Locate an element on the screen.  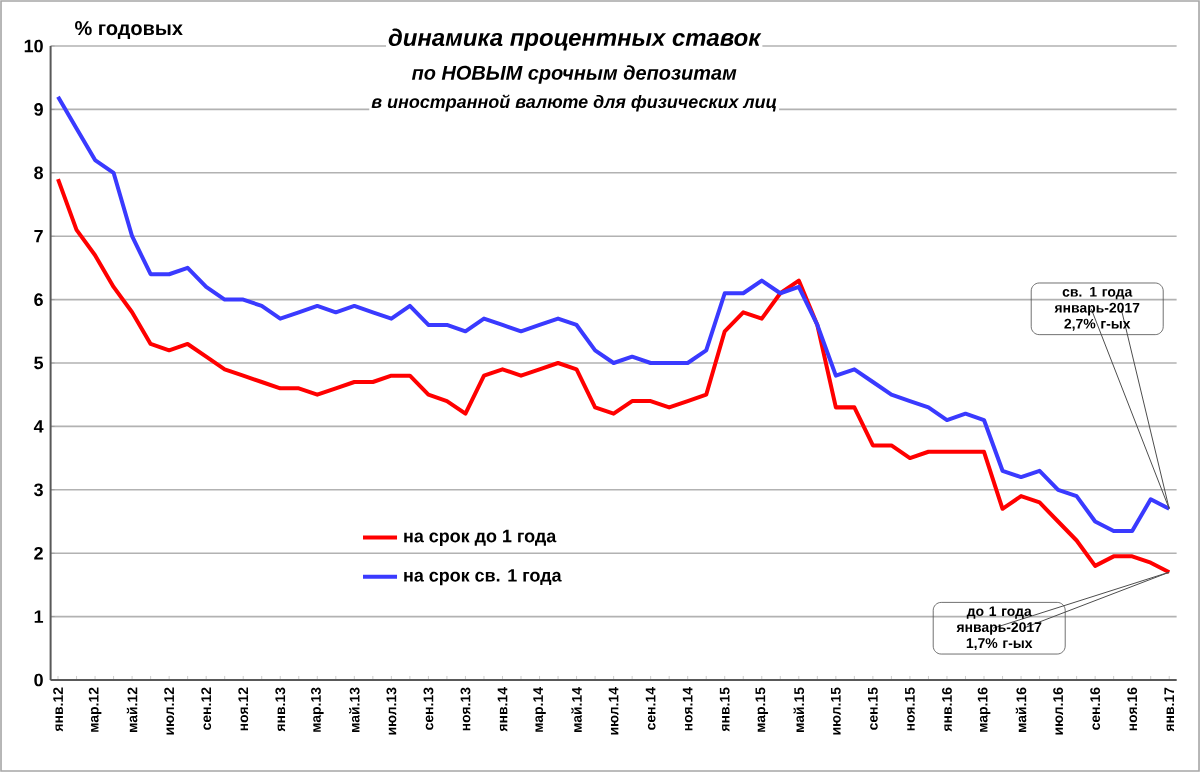
y-tick-label: 5 is located at coordinates (39, 363).